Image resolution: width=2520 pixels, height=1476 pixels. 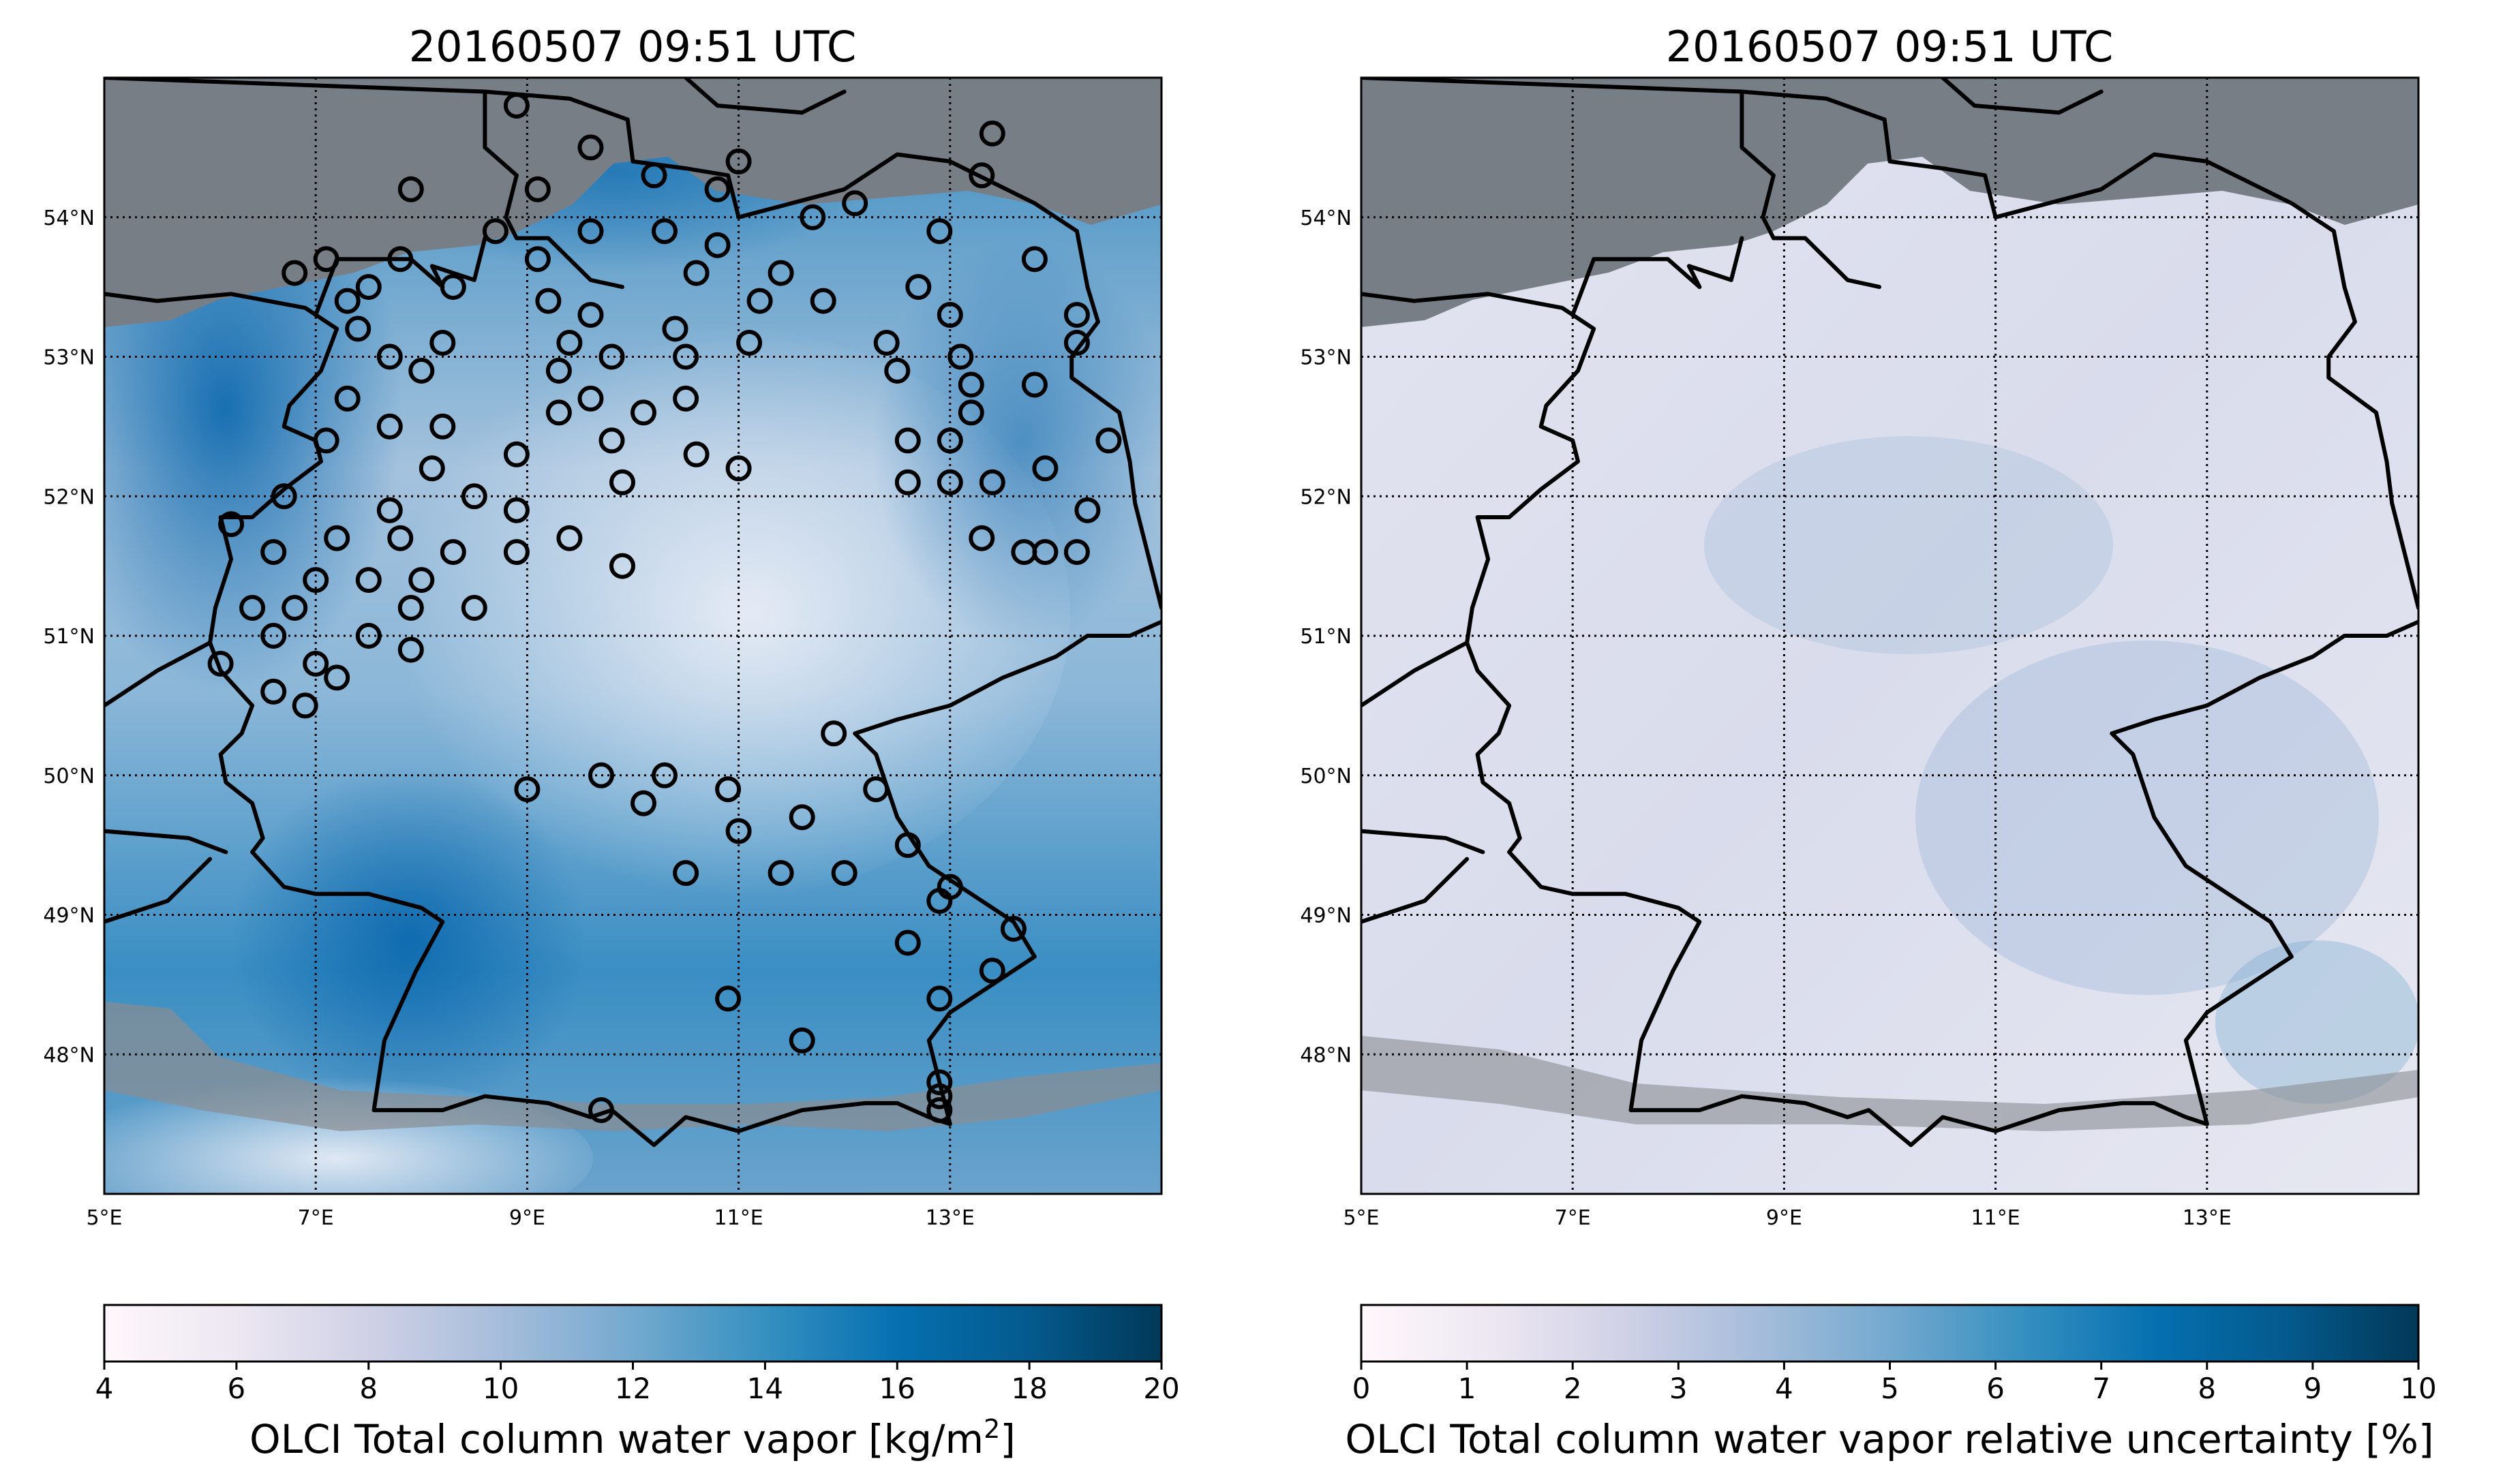 What do you see at coordinates (633, 1334) in the screenshot?
I see `left-colorbar` at bounding box center [633, 1334].